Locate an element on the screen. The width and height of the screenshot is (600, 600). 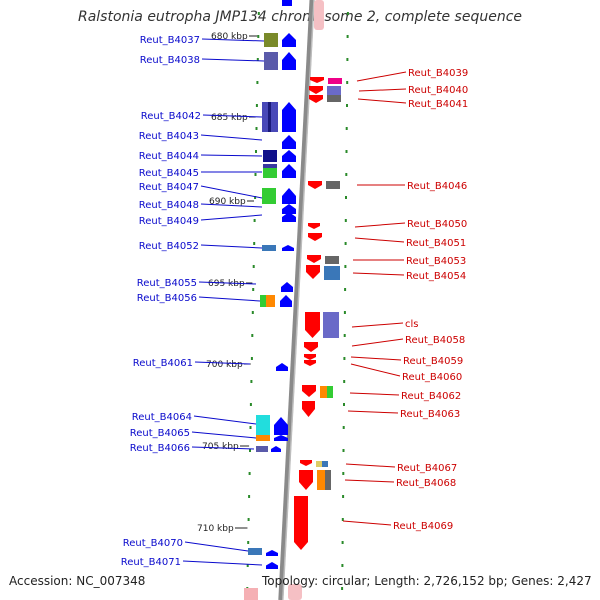
gene-label-cls: cls is located at coordinates (412, 324).